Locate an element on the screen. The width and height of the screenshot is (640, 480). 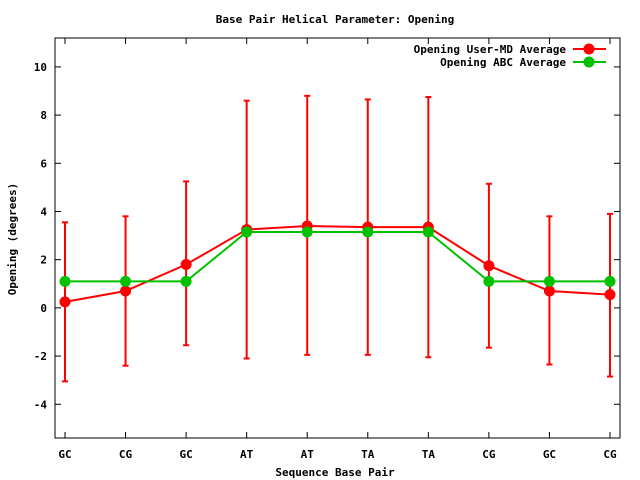
y-tick-label: -4 is located at coordinates (41, 404).